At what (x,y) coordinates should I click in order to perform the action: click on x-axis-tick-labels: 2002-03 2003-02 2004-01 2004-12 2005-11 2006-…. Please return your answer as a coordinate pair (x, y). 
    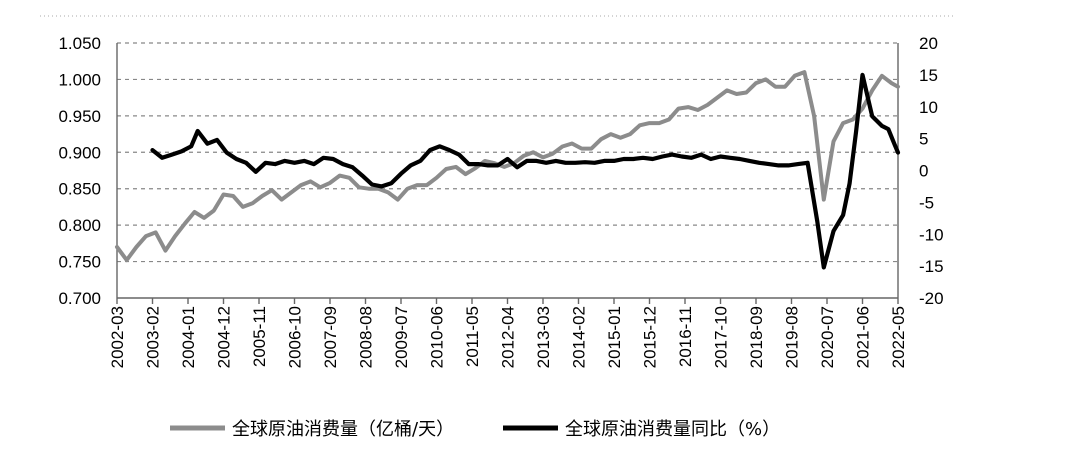
    Looking at the image, I should click on (508, 337).